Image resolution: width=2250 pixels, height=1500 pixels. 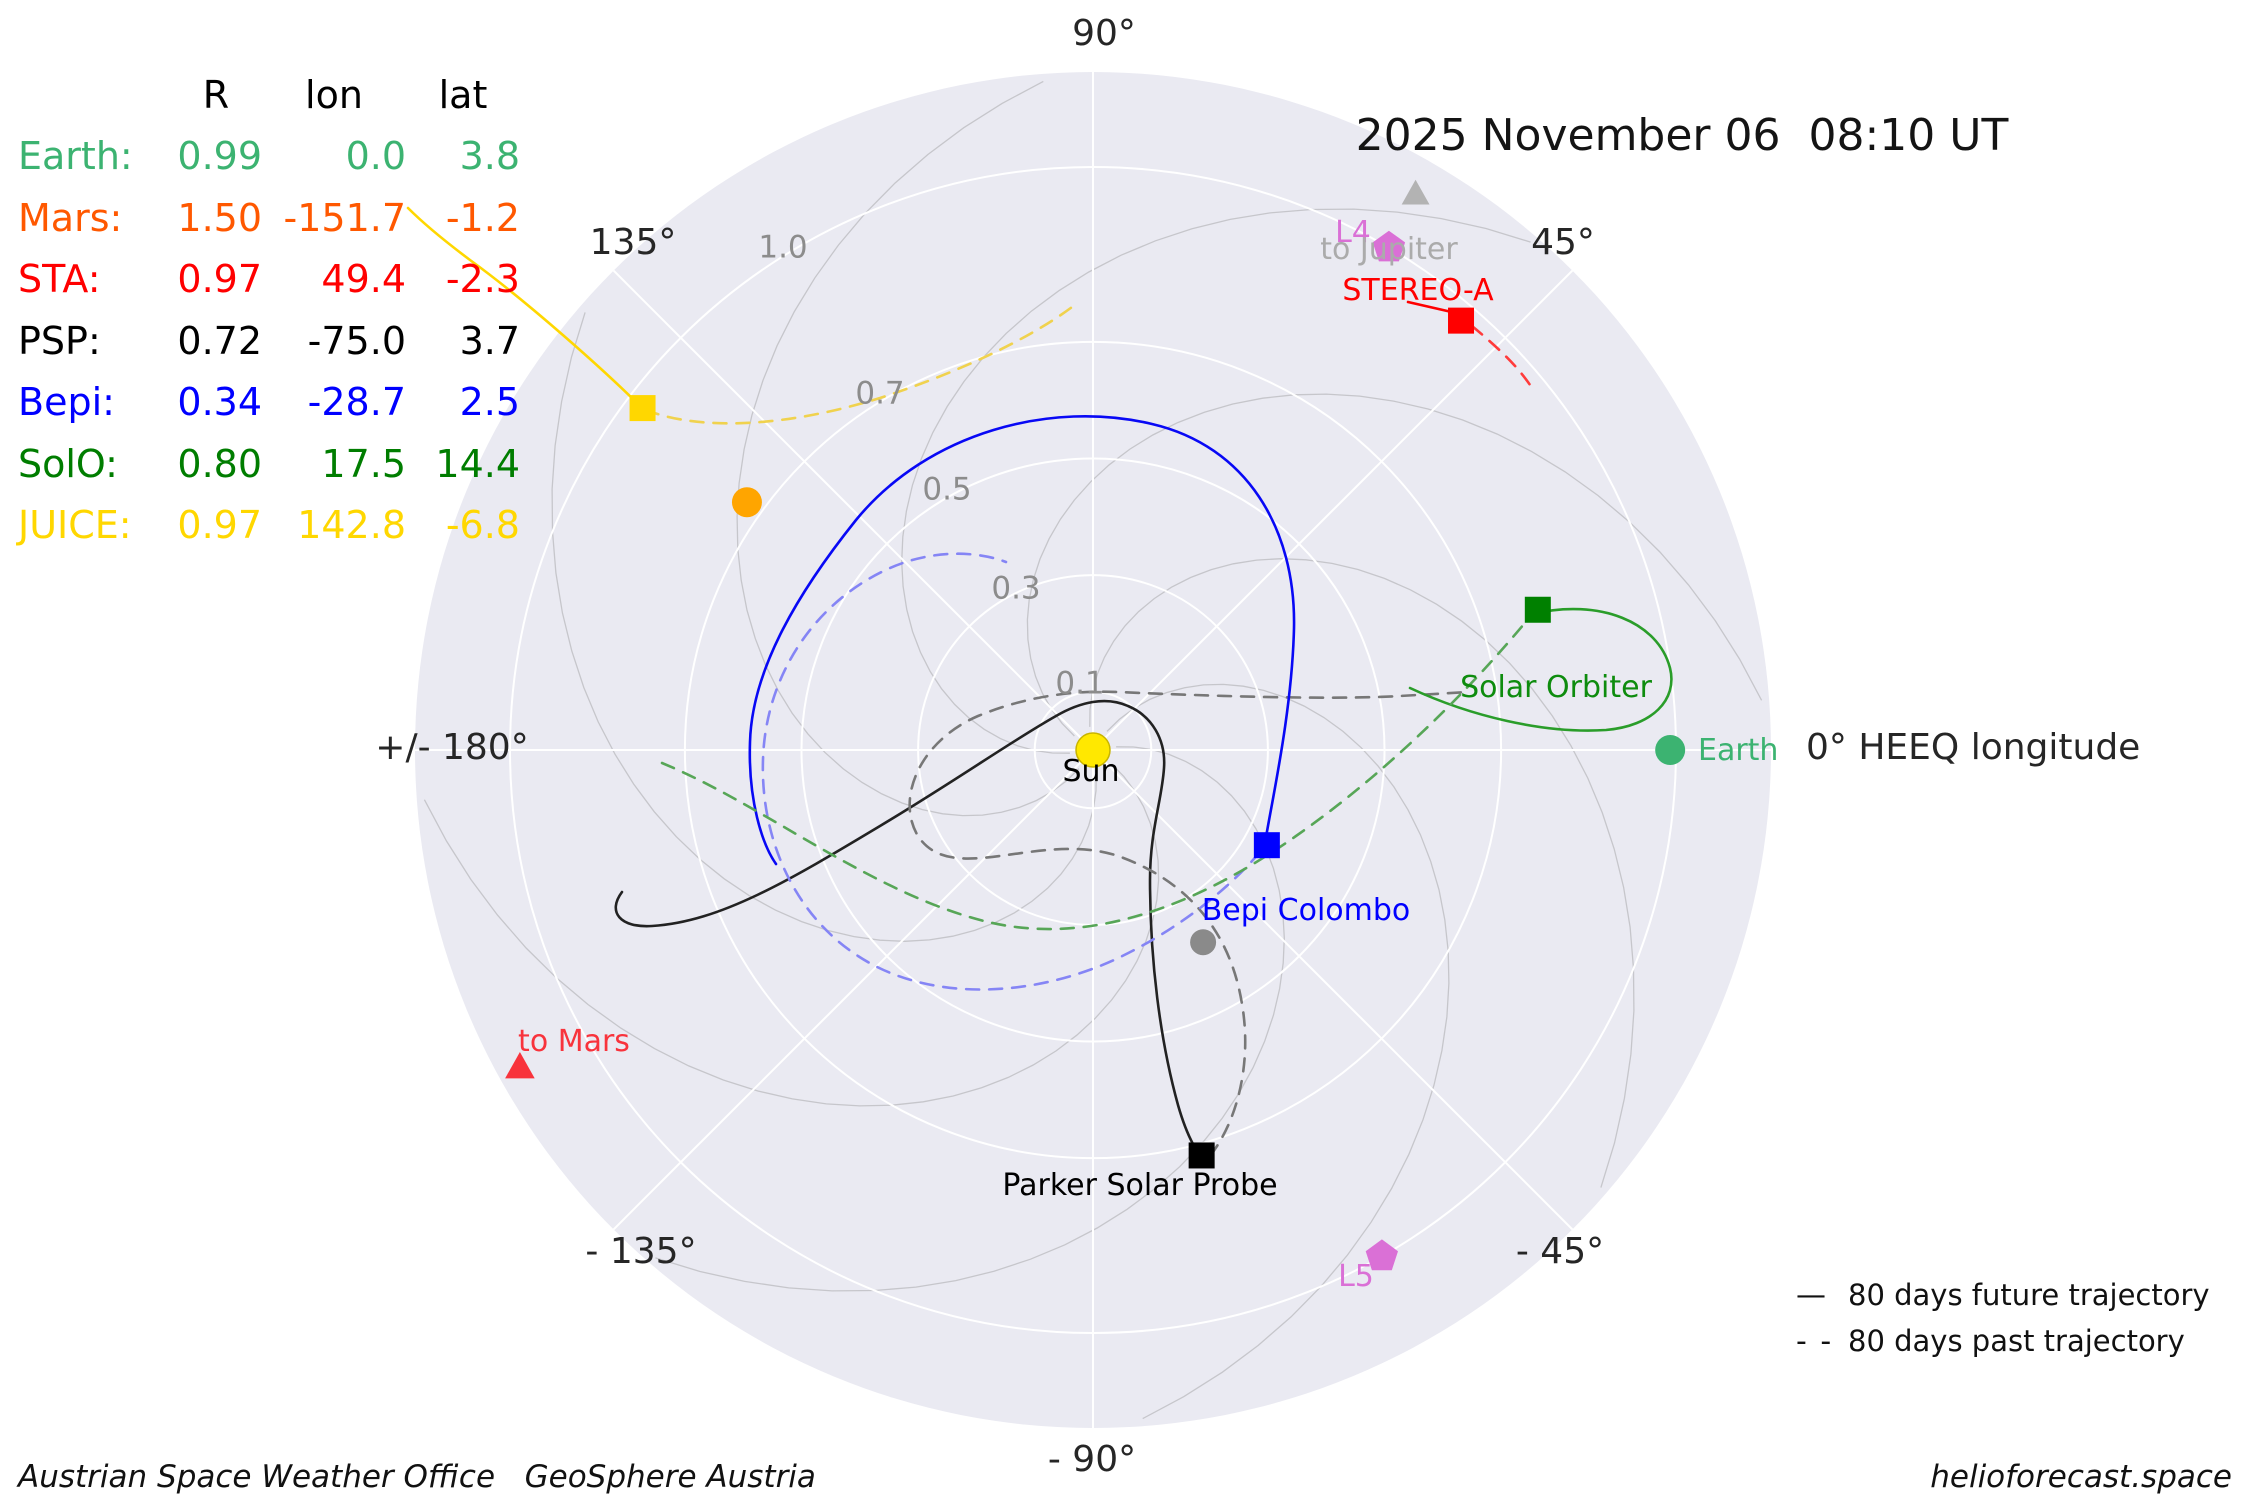 What do you see at coordinates (363, 463) in the screenshot?
I see `row-lon: 17.5` at bounding box center [363, 463].